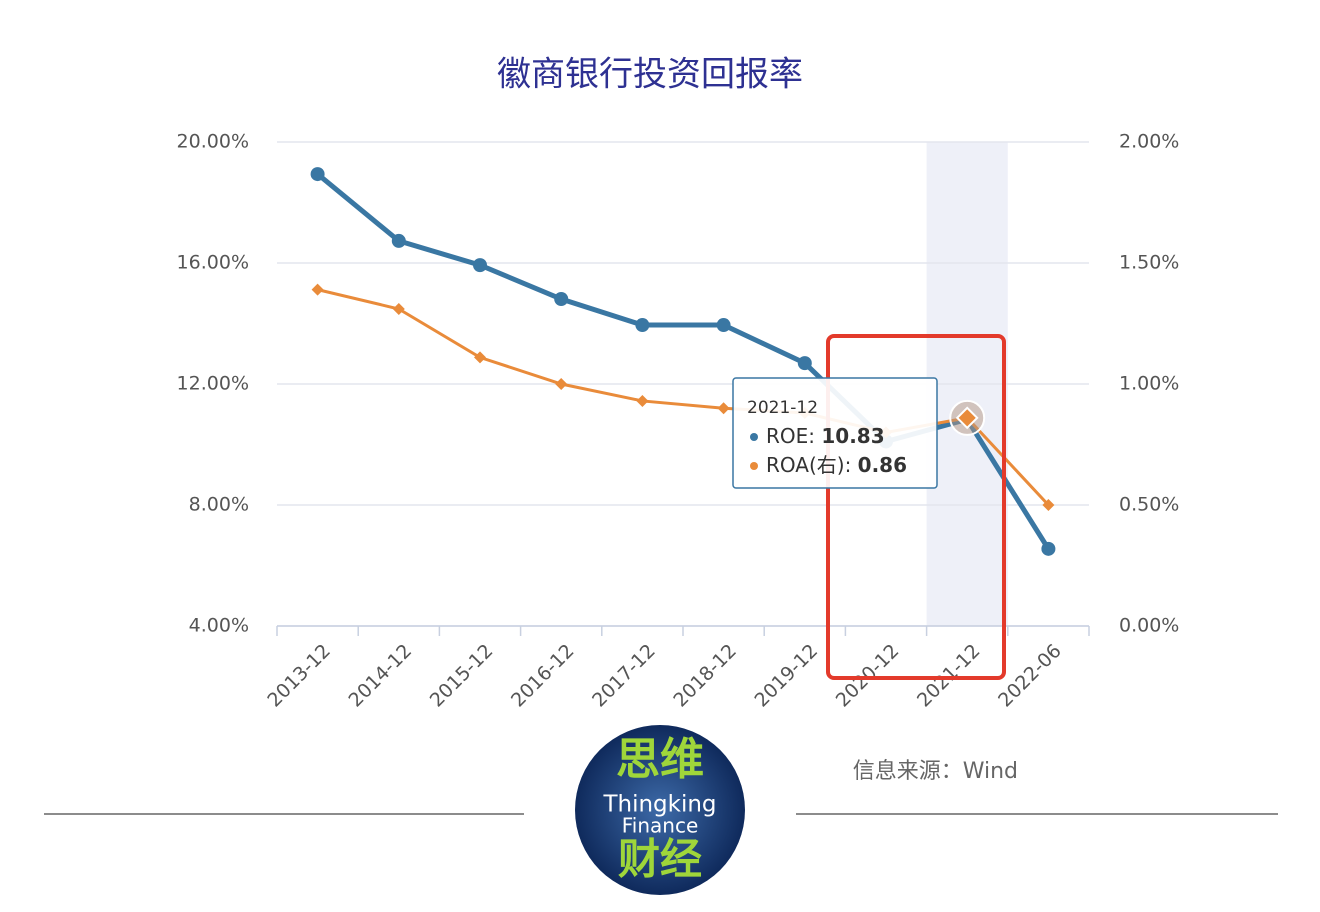 This screenshot has width=1320, height=912. Describe the element at coordinates (1149, 384) in the screenshot. I see `y2-tick-label: 1.00%` at that location.